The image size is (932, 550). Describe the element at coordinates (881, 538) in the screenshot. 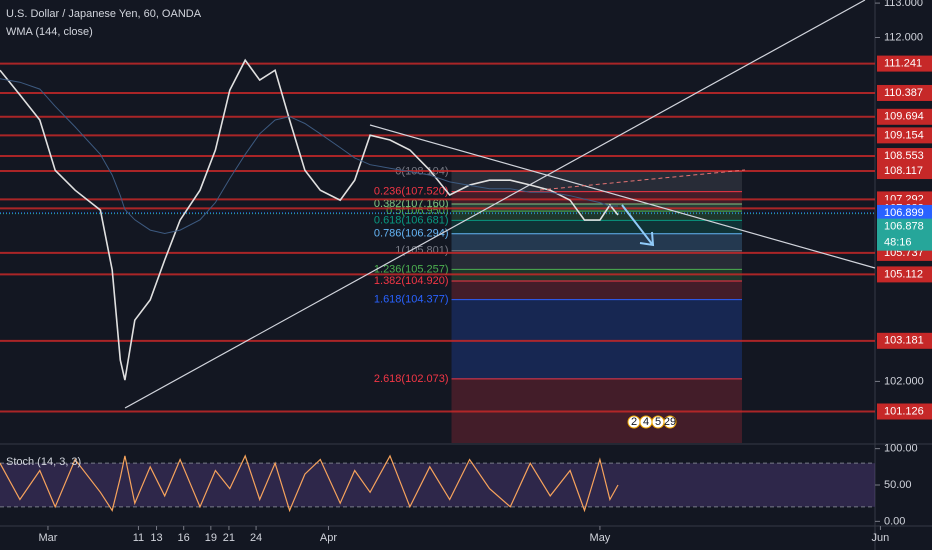

I see `x-tick-label: Jun` at that location.